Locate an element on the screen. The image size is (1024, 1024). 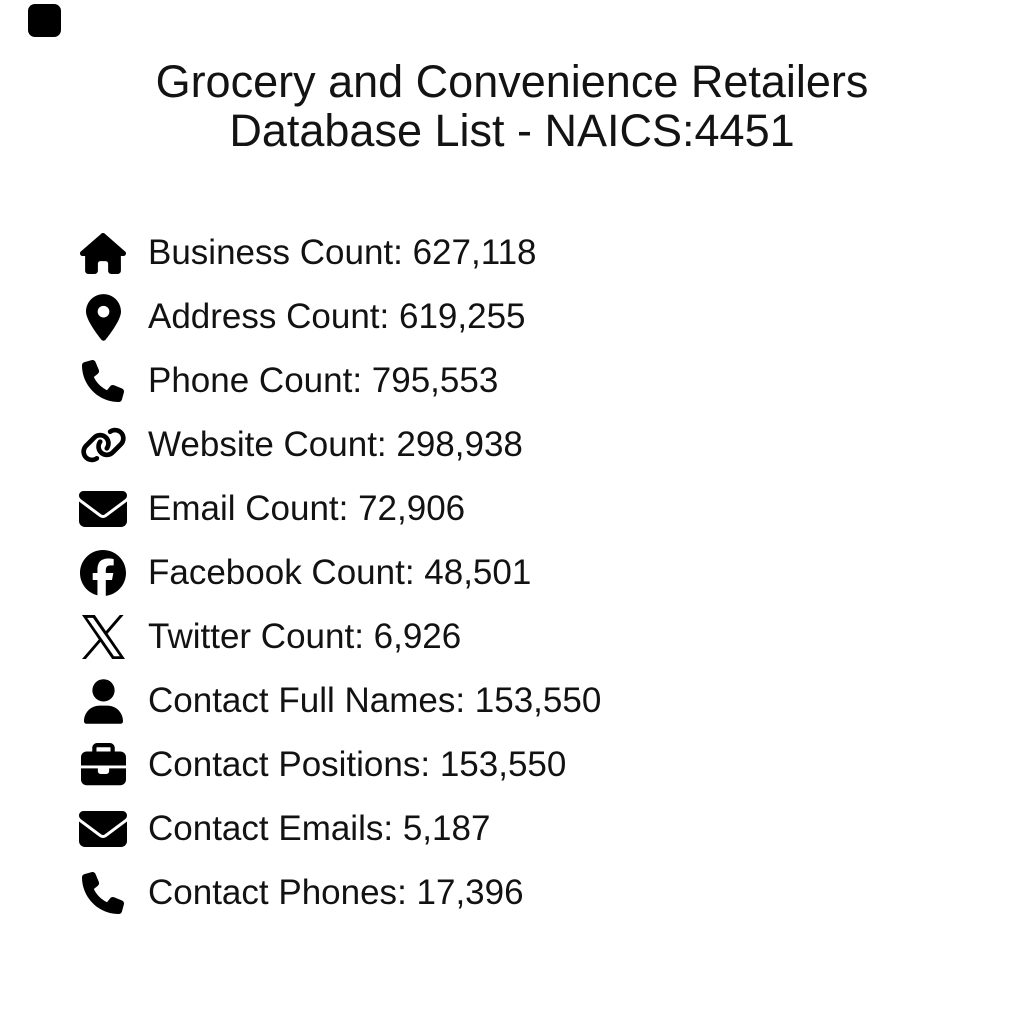
stat-label: Address Count is located at coordinates (264, 316).